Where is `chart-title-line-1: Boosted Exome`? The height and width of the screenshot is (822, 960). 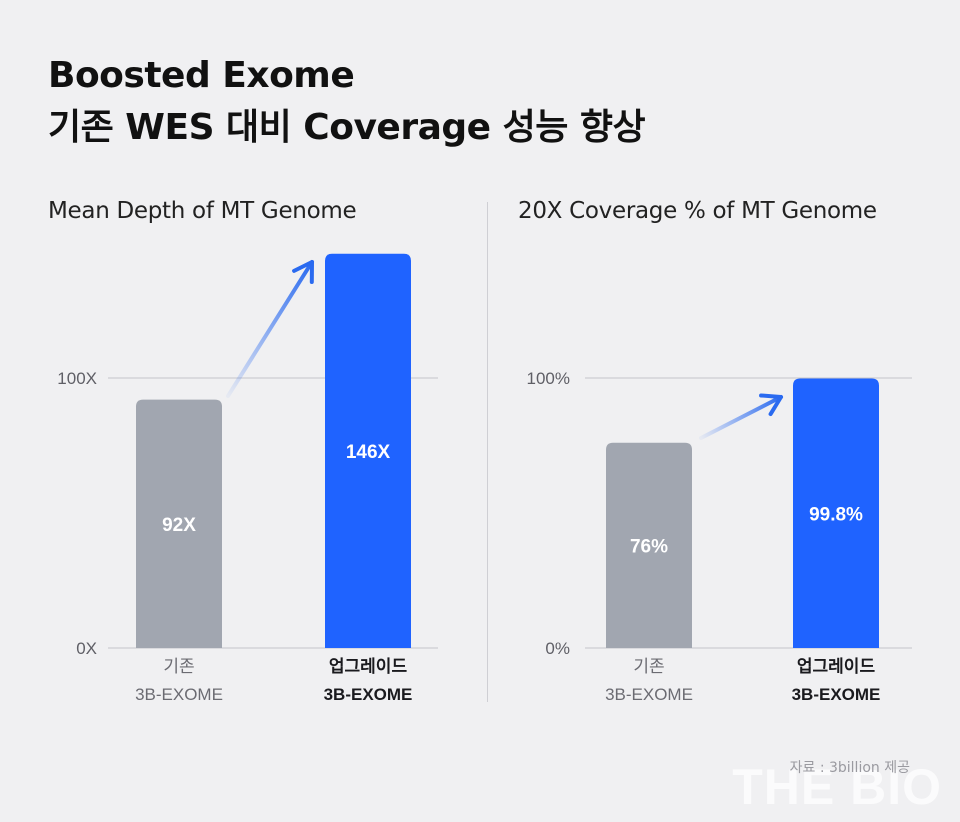 chart-title-line-1: Boosted Exome is located at coordinates (201, 75).